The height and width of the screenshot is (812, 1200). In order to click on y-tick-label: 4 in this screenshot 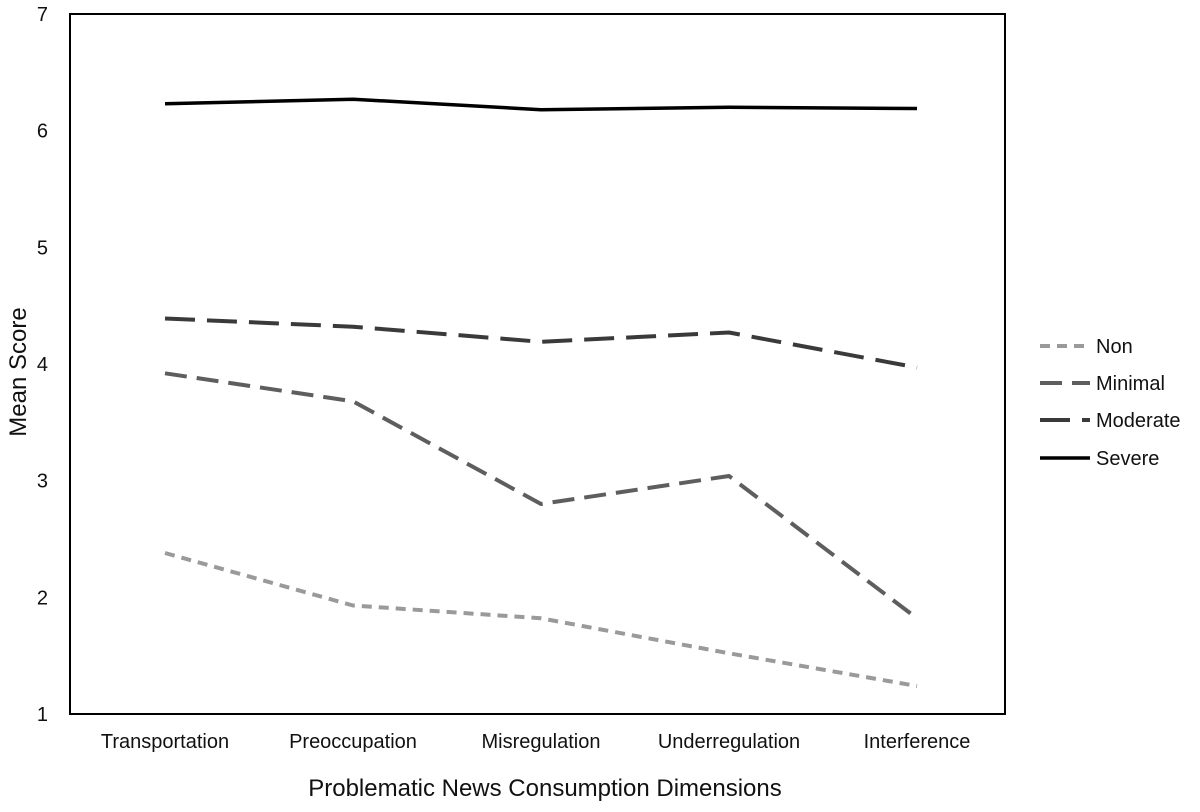, I will do `click(42, 365)`.